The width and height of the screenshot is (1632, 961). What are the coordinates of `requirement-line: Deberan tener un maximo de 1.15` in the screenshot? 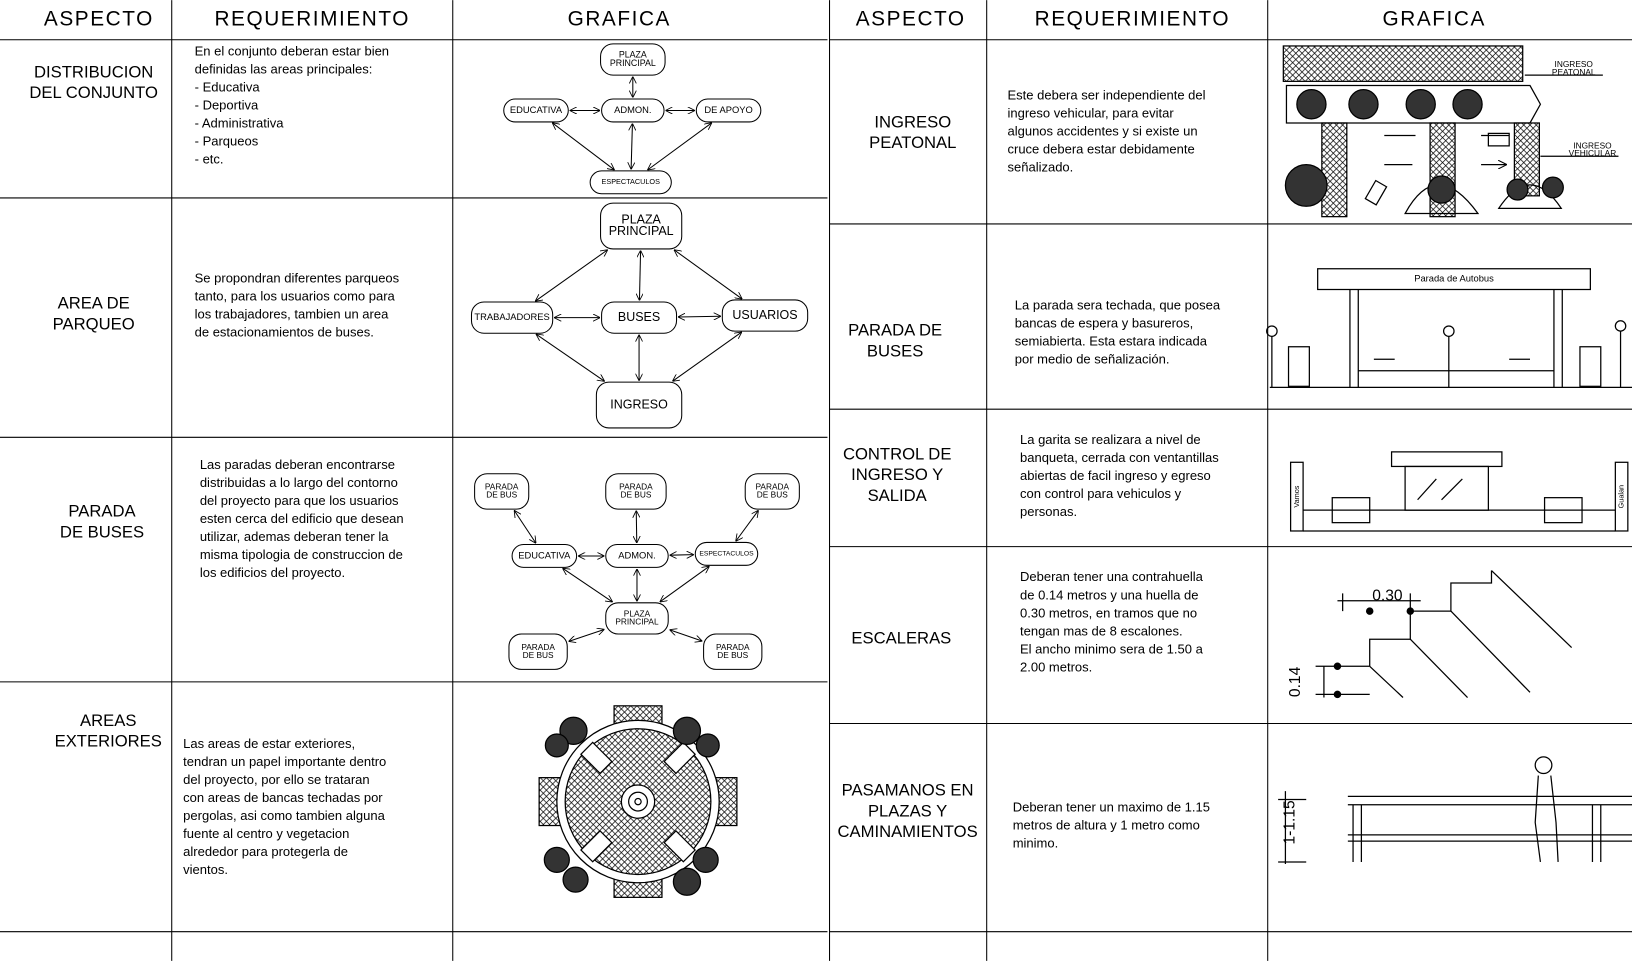 It's located at (1111, 806).